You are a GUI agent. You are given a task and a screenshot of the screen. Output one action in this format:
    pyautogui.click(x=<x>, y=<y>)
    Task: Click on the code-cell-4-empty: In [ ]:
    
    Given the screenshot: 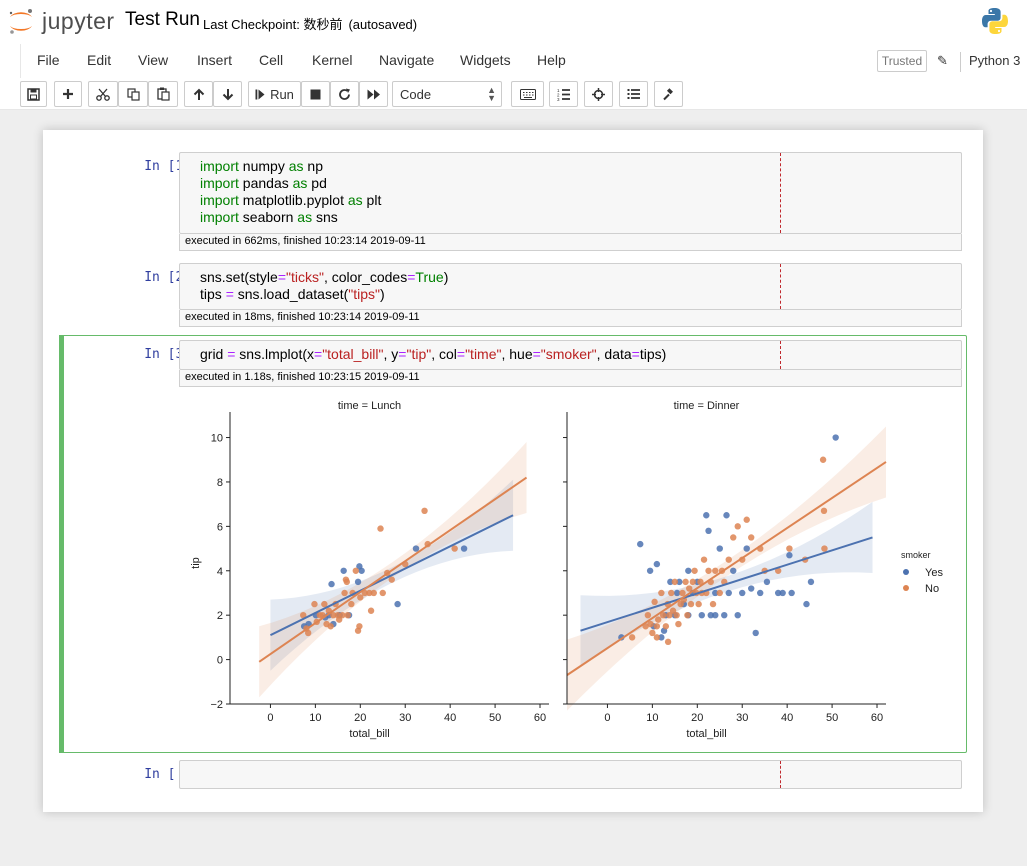 What is the action you would take?
    pyautogui.click(x=511, y=775)
    